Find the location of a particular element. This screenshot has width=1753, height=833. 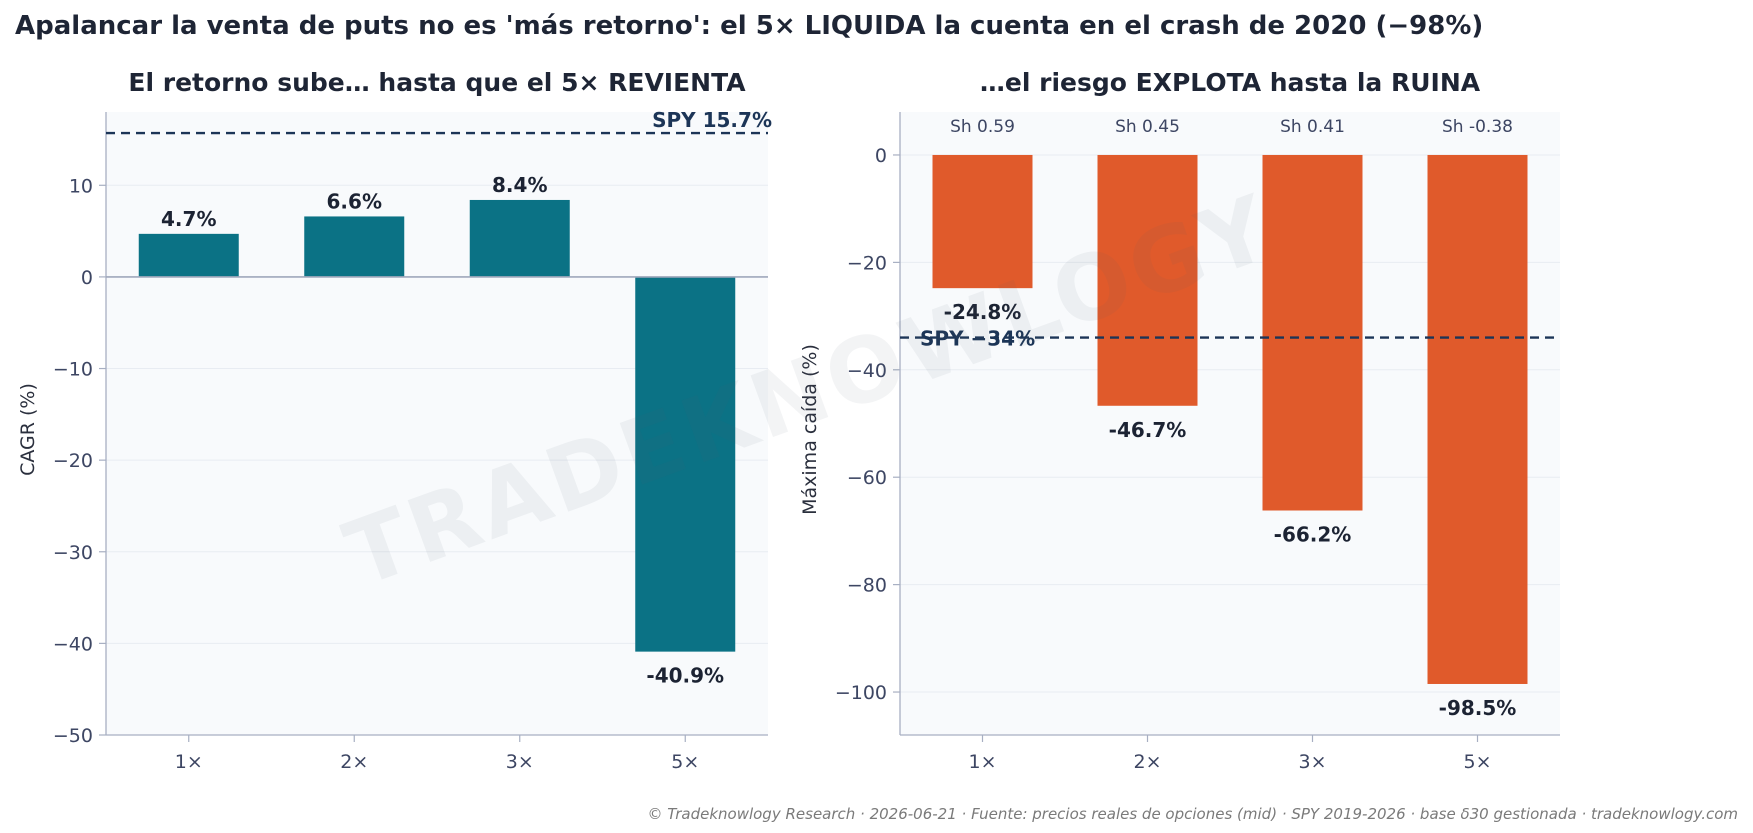

drawdown-xtick-label: 1× is located at coordinates (982, 762).